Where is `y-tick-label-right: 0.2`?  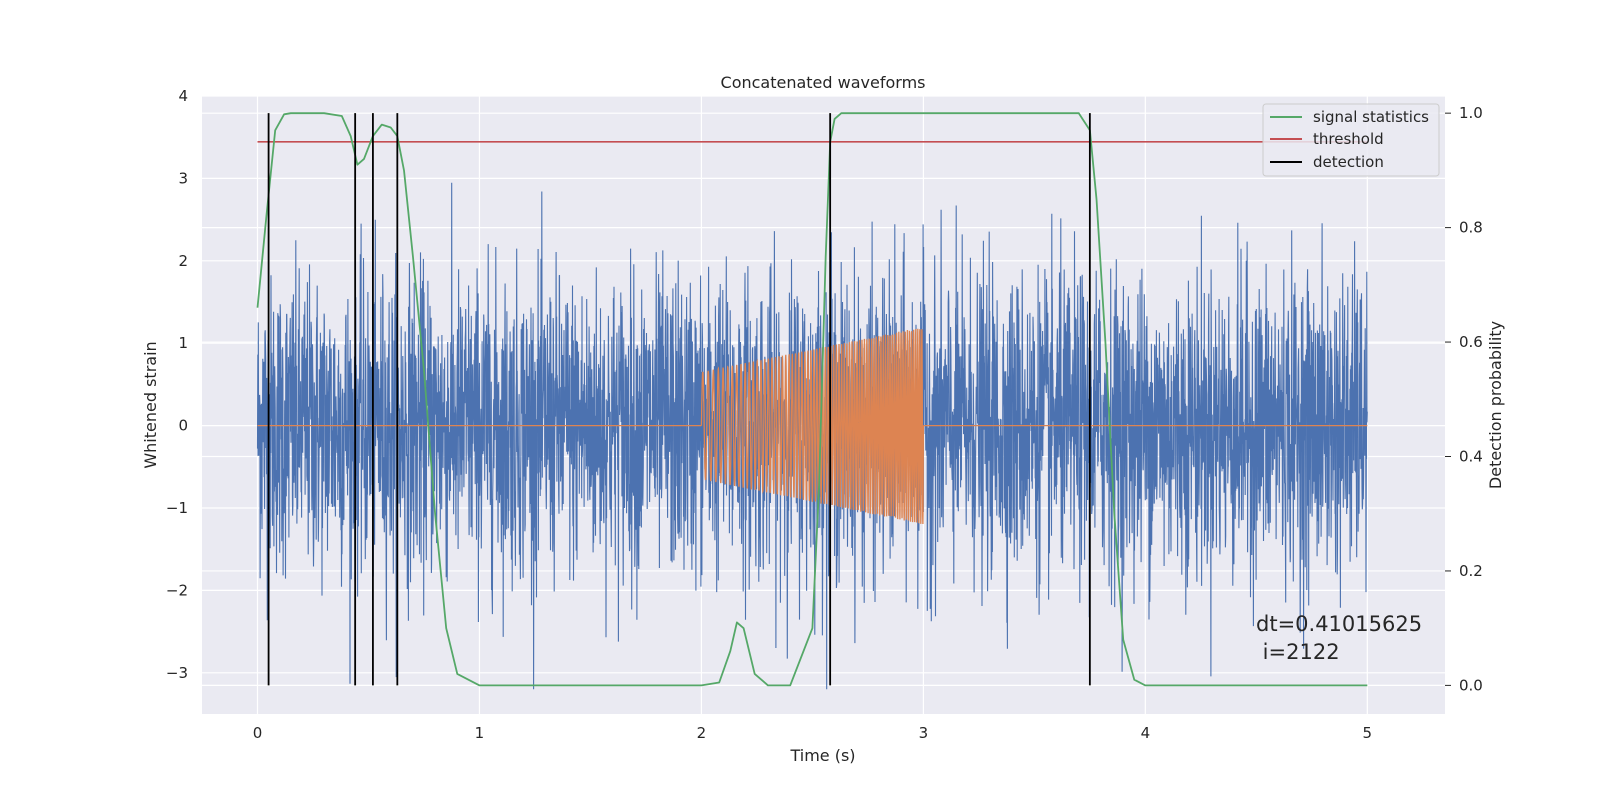 y-tick-label-right: 0.2 is located at coordinates (1471, 571).